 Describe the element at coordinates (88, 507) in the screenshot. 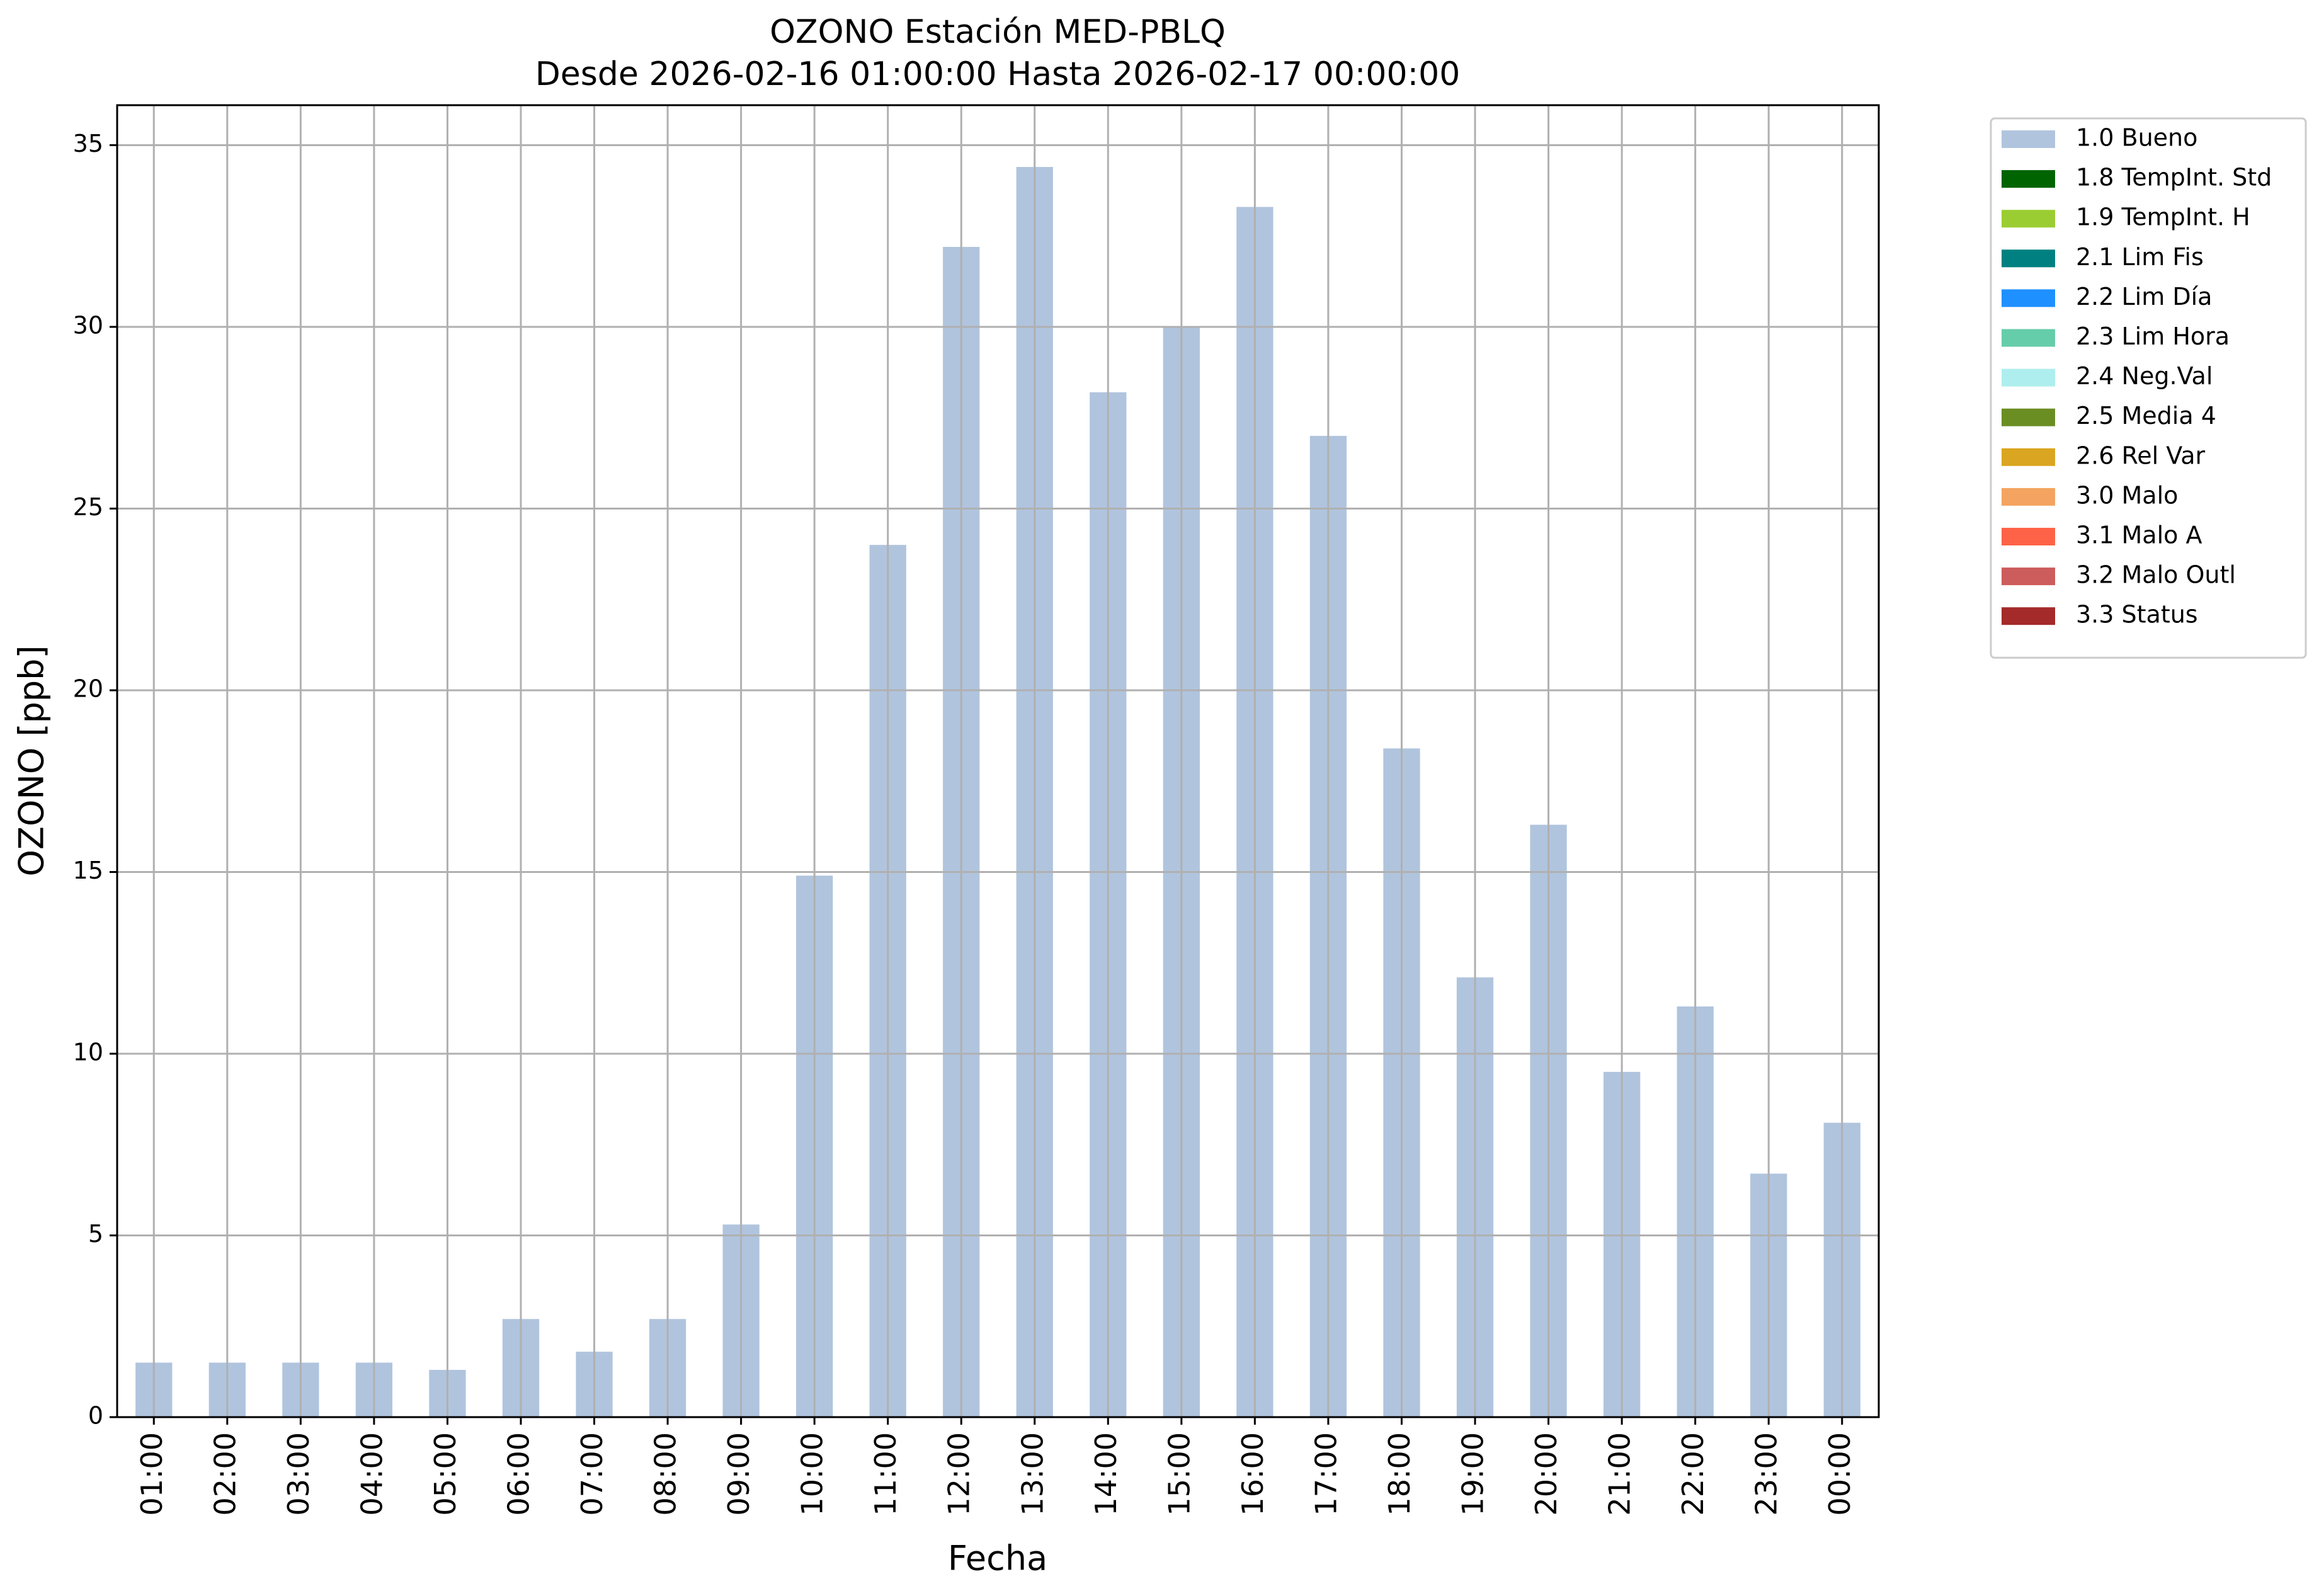

I see `y-tick-label: 25` at that location.